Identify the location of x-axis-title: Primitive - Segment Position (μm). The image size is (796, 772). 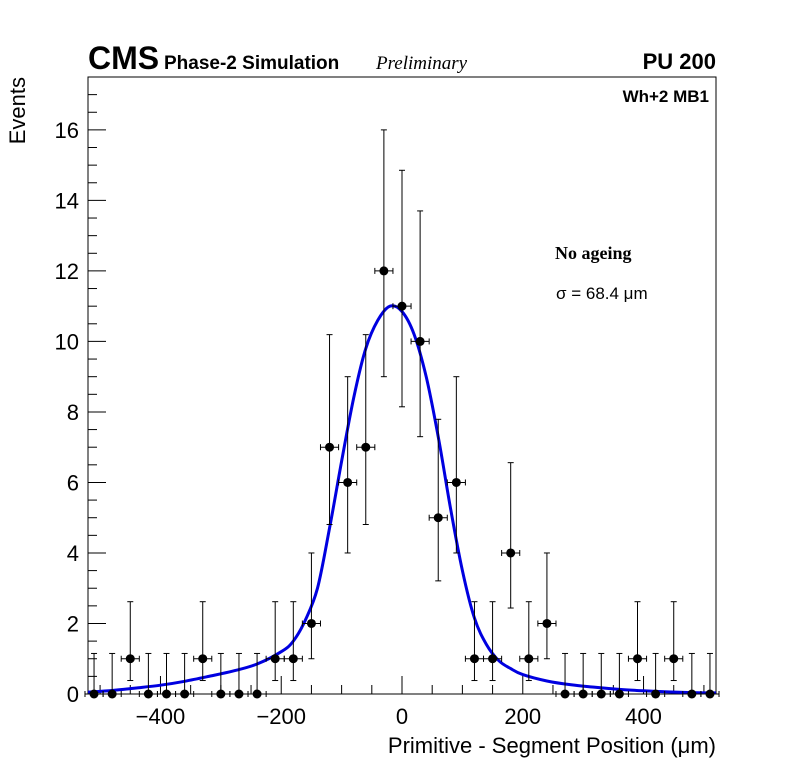
(552, 745).